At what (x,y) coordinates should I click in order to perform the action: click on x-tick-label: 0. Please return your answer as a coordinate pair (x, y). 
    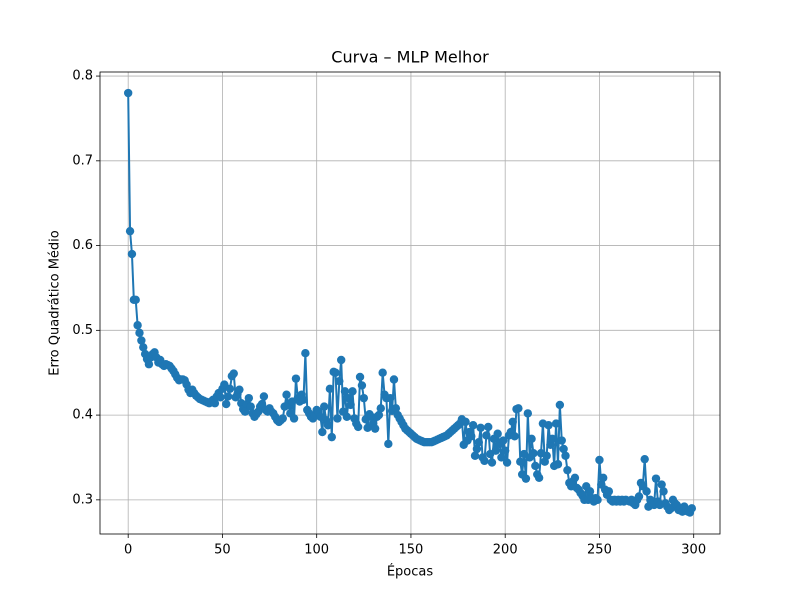
    Looking at the image, I should click on (128, 550).